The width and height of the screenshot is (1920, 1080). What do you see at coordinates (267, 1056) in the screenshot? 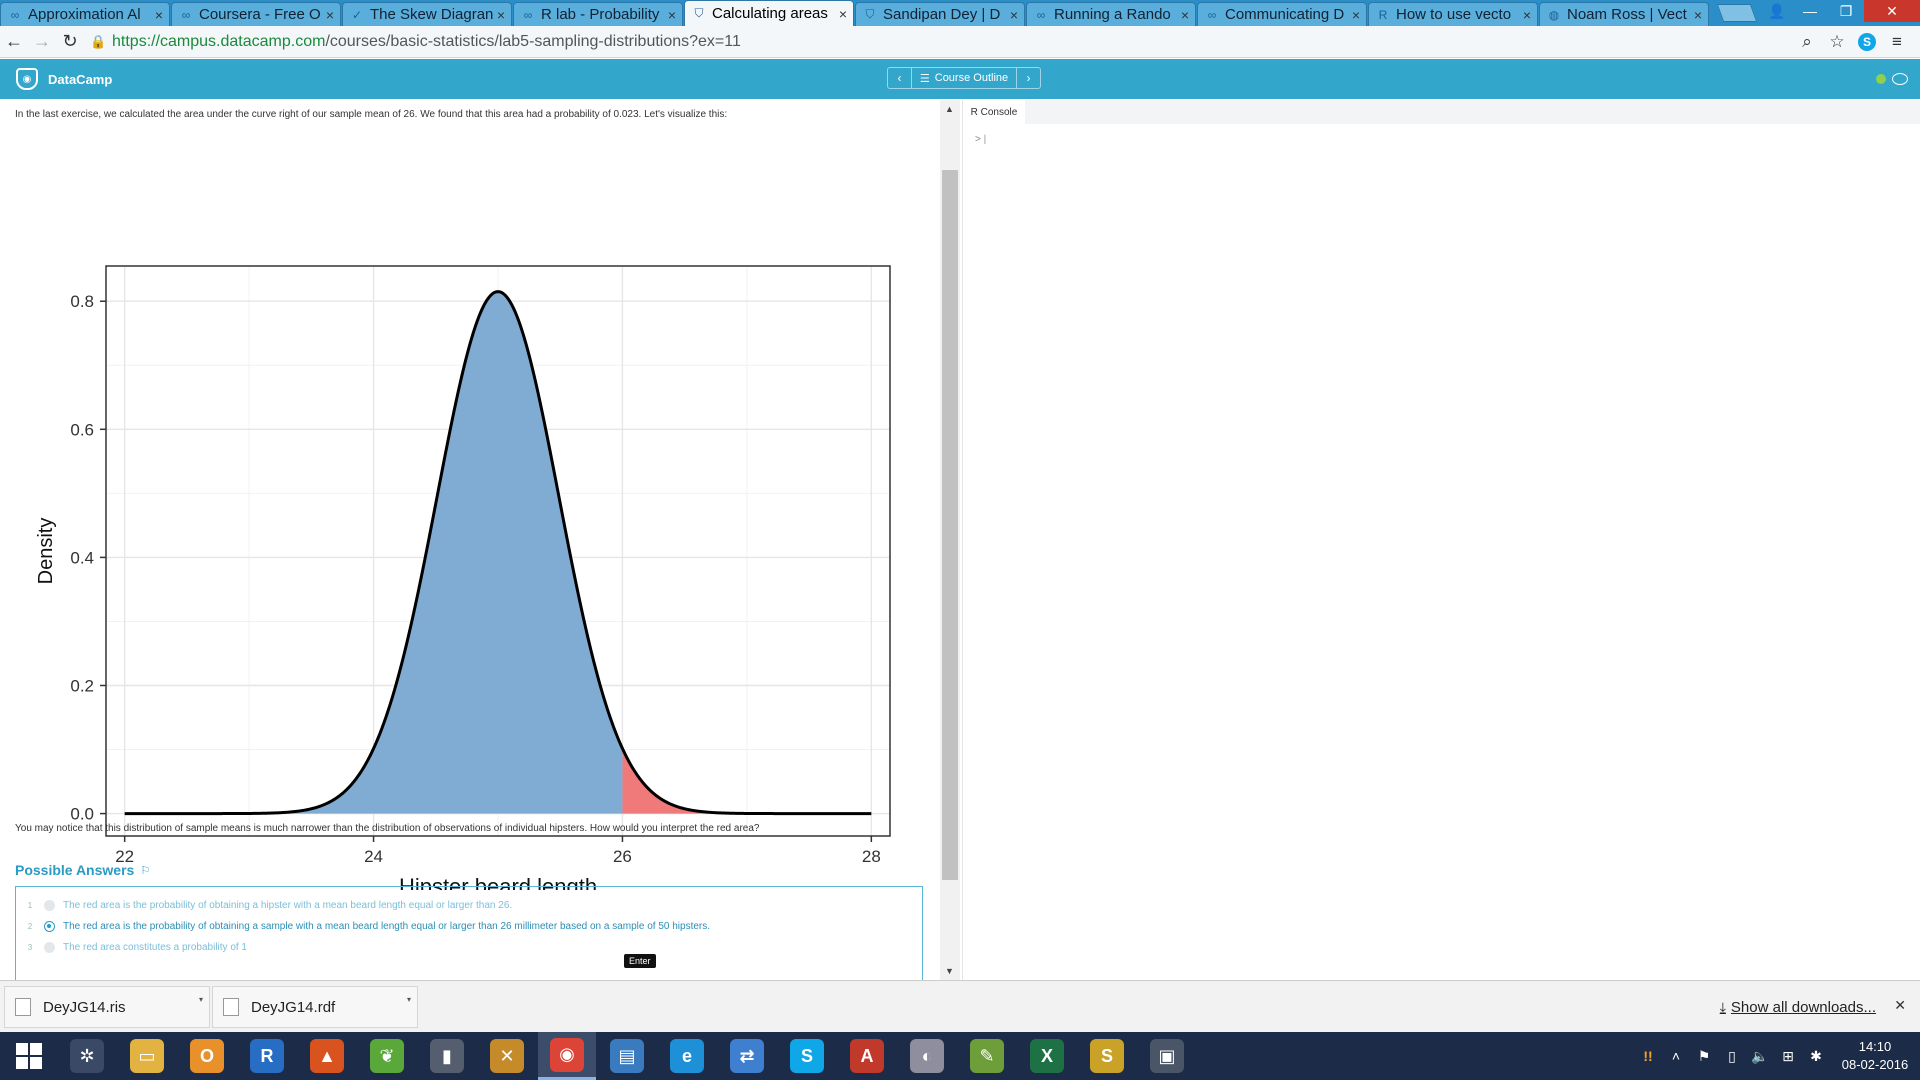
I see `taskbar-app: R` at bounding box center [267, 1056].